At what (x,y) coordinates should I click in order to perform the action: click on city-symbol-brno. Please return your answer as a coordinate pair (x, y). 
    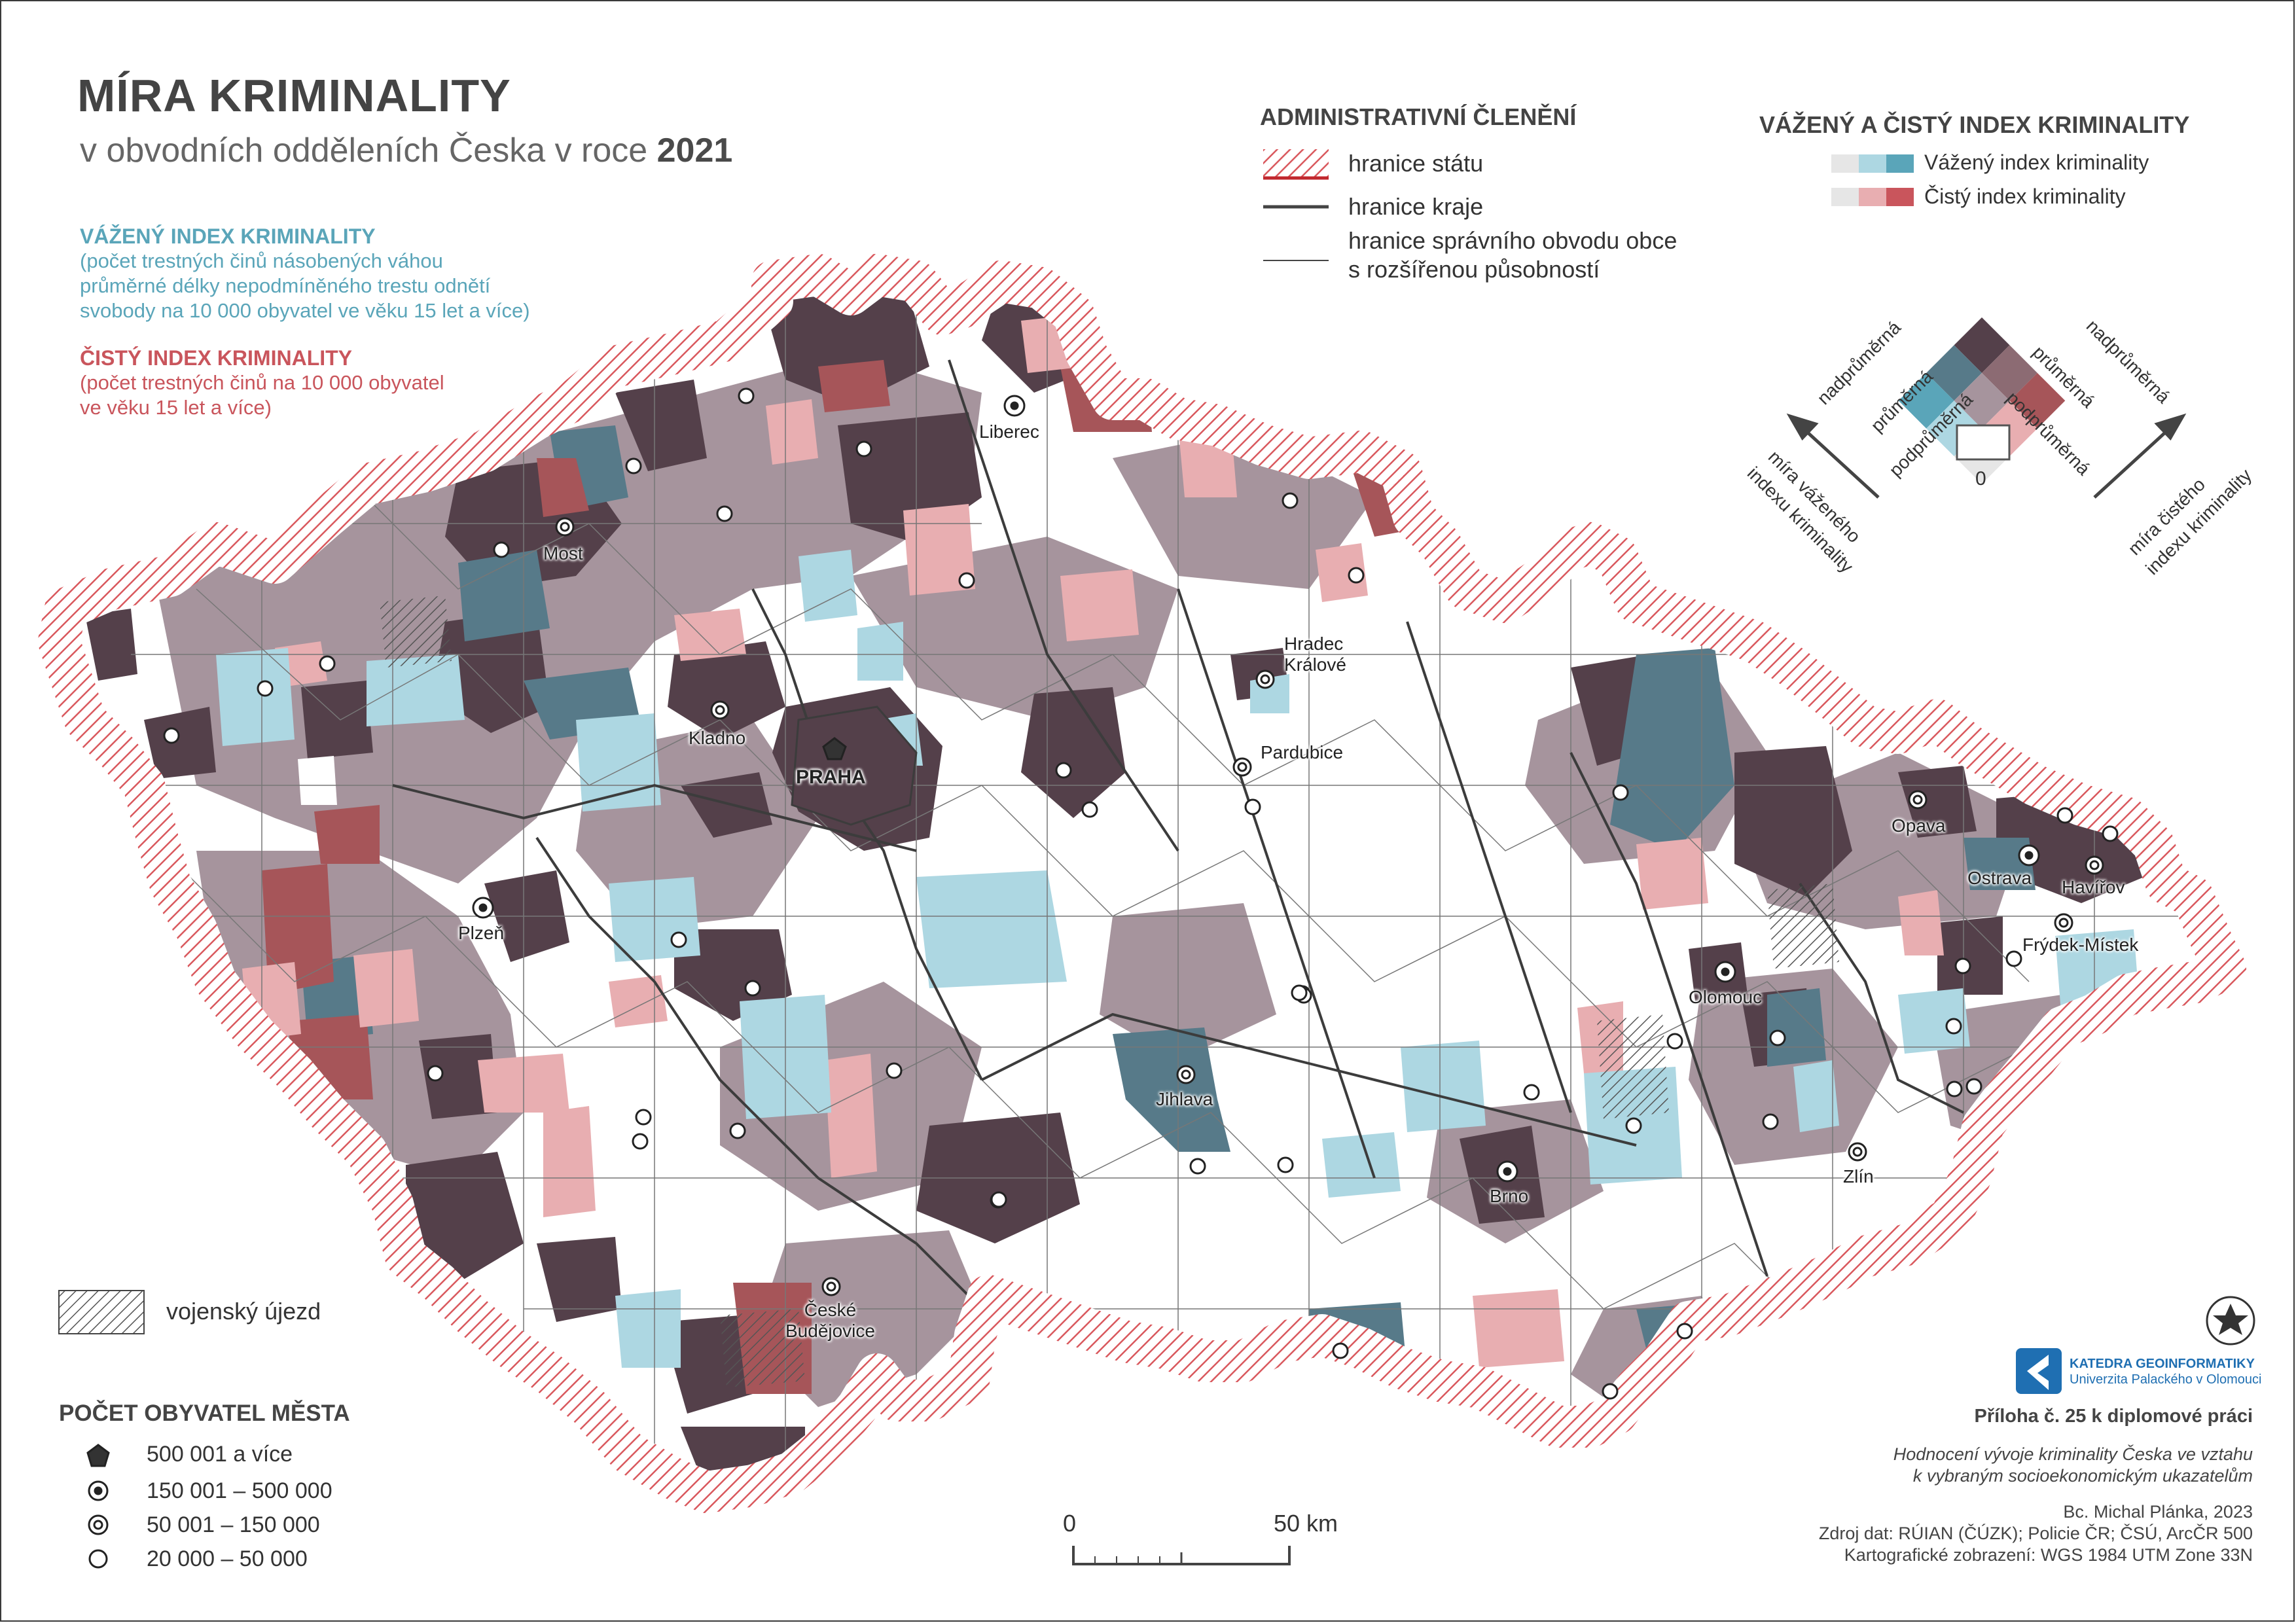
    Looking at the image, I should click on (1507, 1171).